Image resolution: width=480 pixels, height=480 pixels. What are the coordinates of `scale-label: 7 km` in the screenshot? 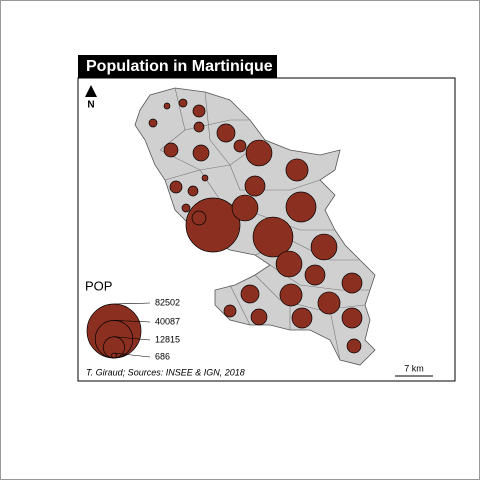 It's located at (414, 368).